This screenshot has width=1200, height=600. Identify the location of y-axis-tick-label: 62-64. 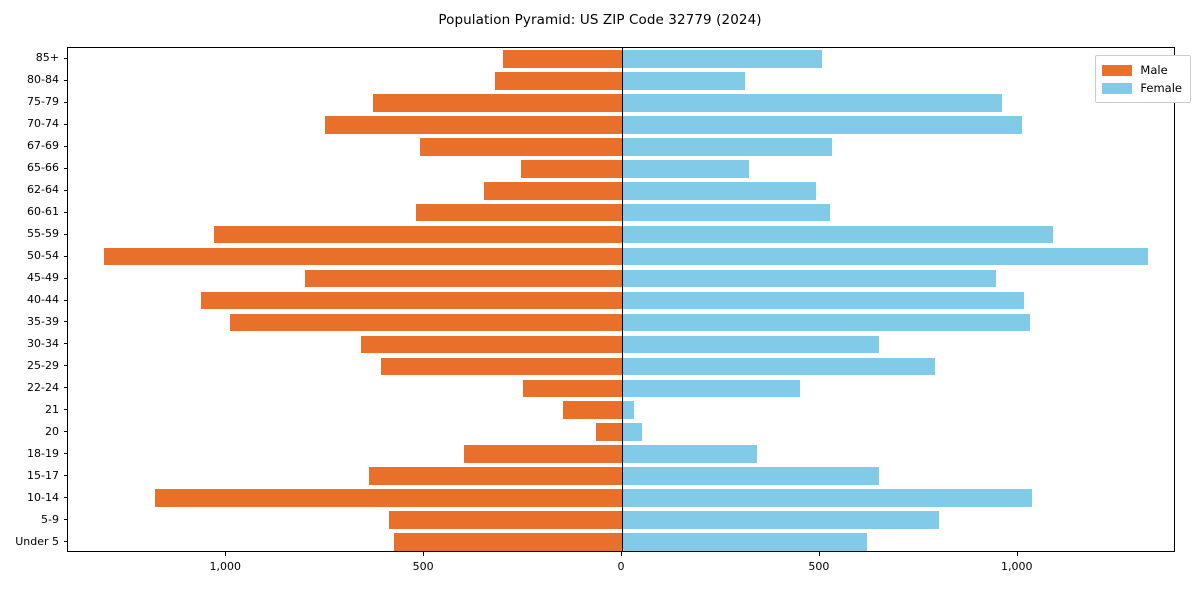
(43, 190).